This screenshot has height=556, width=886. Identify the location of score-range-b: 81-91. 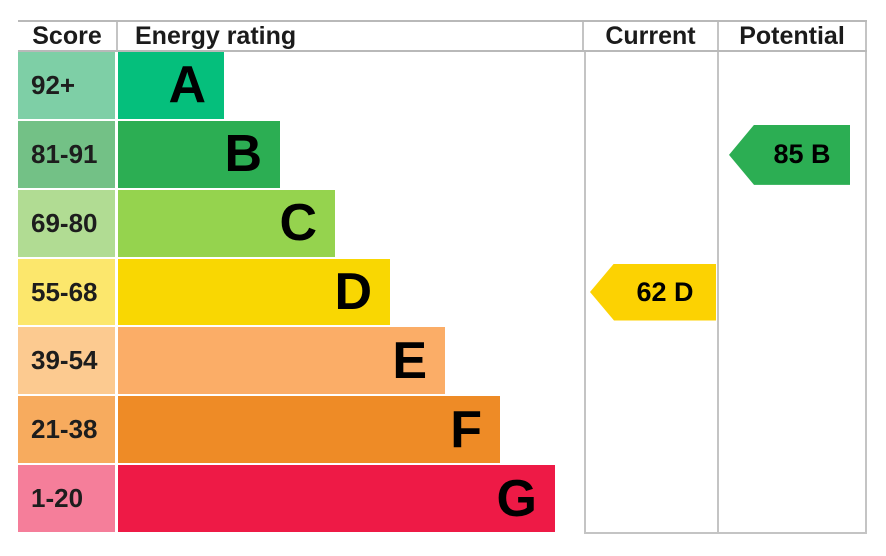
(68, 154).